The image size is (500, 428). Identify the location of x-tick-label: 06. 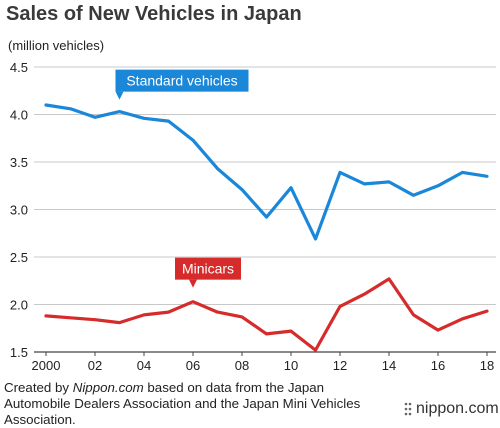
(193, 365).